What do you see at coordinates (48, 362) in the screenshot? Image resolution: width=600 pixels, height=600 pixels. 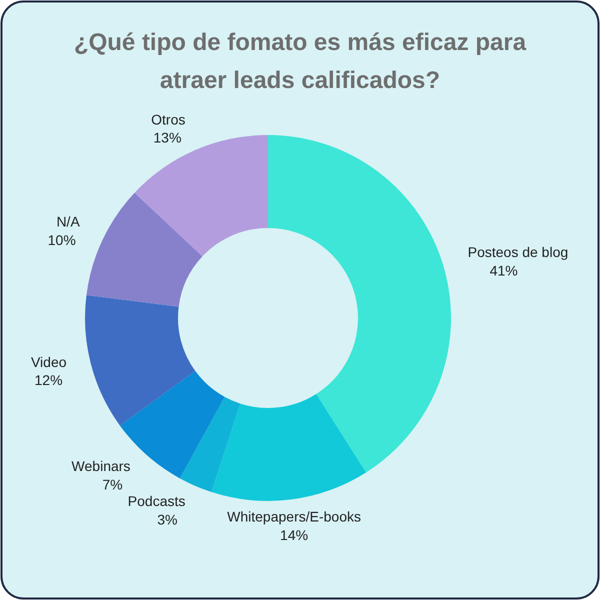 I see `slice-label: Video` at bounding box center [48, 362].